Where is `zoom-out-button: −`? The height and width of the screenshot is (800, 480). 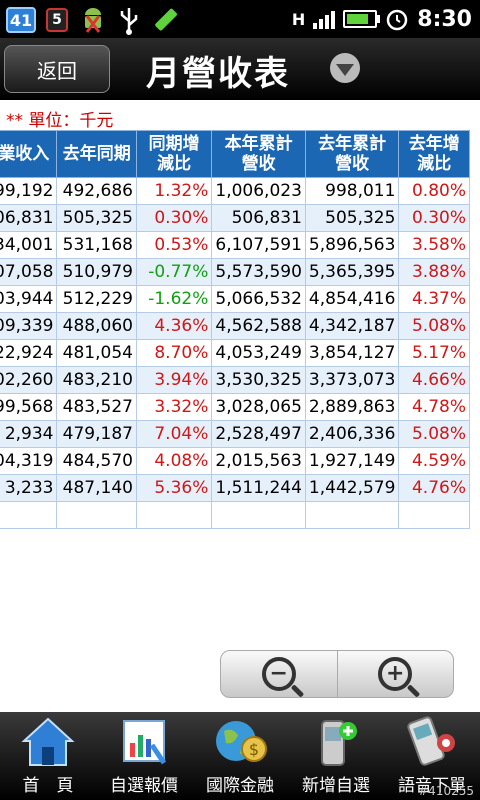
zoom-out-button: − is located at coordinates (279, 674).